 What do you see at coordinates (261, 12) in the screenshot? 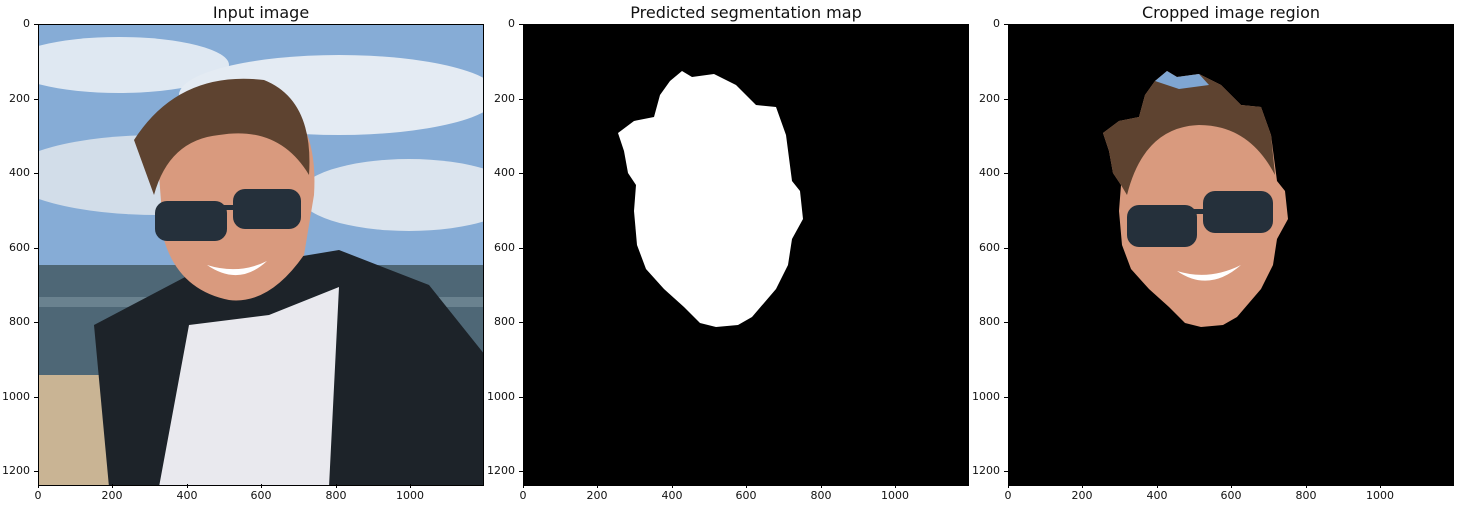
I see `panel-title: Input image` at bounding box center [261, 12].